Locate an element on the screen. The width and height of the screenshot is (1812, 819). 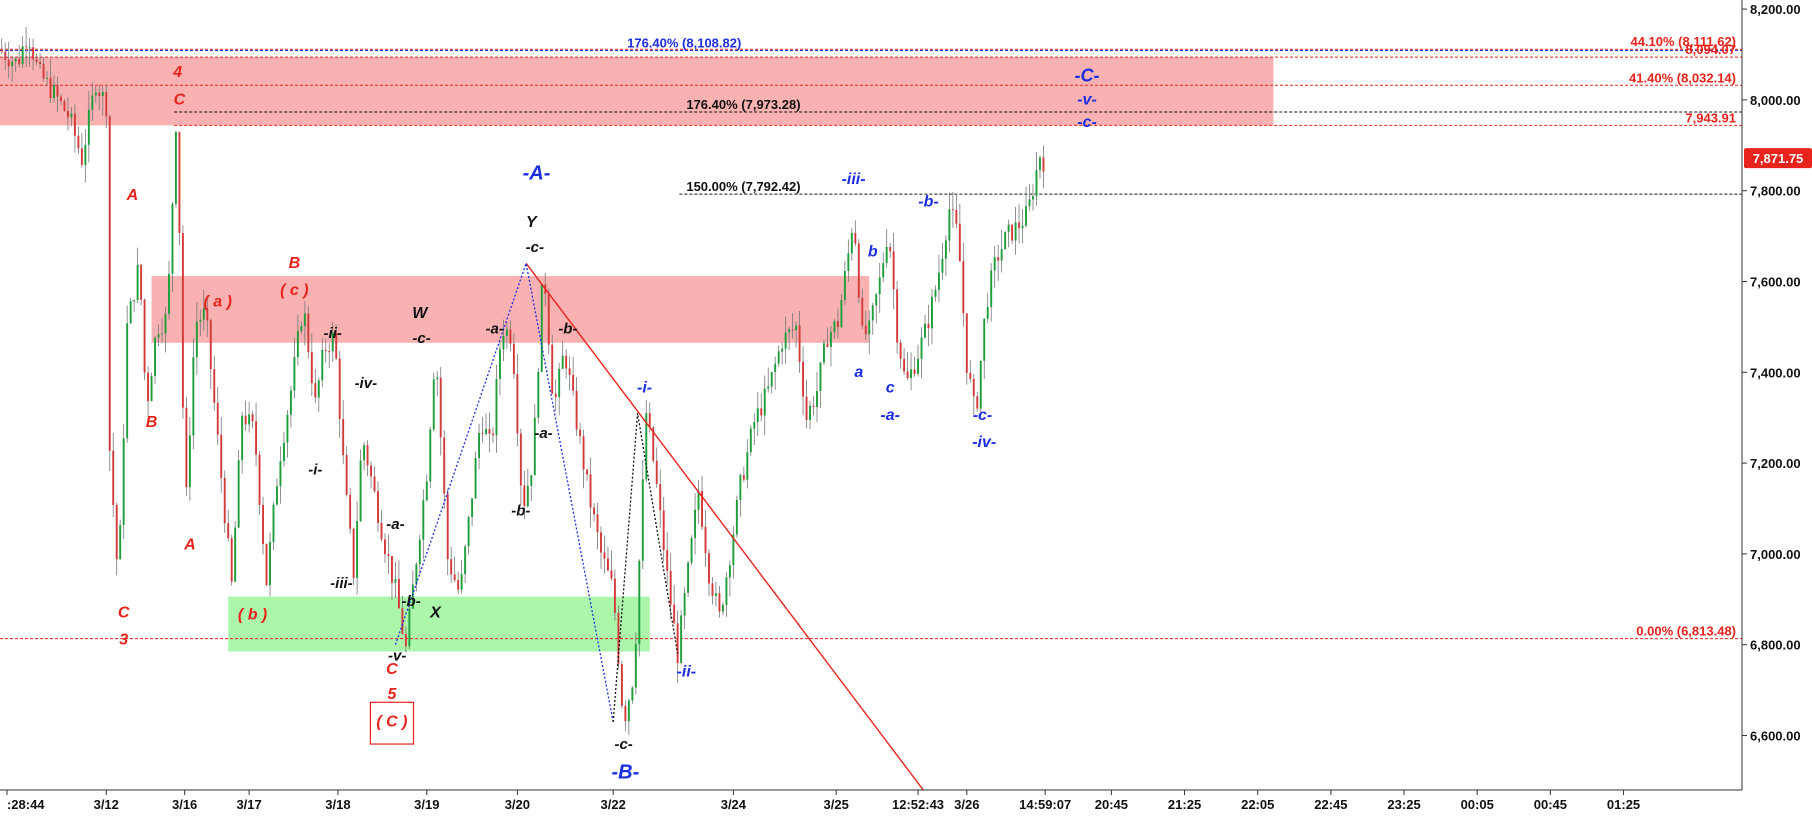
wave-label: B is located at coordinates (295, 263).